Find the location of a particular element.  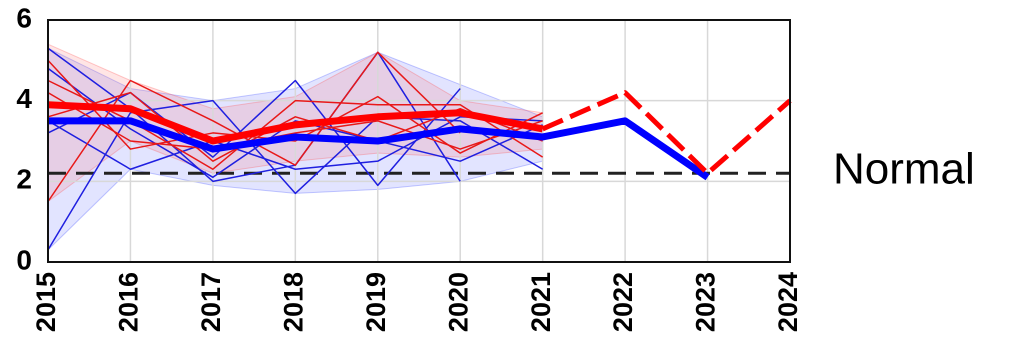

y-tick-label: 2 is located at coordinates (24, 179).